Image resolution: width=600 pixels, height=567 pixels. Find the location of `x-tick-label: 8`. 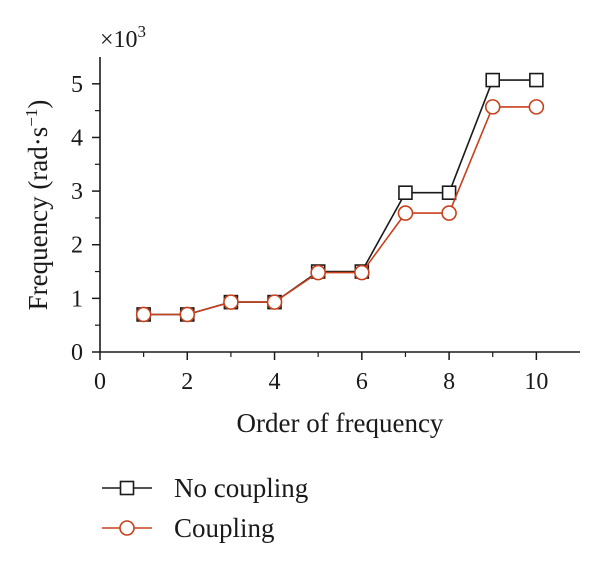

x-tick-label: 8 is located at coordinates (449, 382).